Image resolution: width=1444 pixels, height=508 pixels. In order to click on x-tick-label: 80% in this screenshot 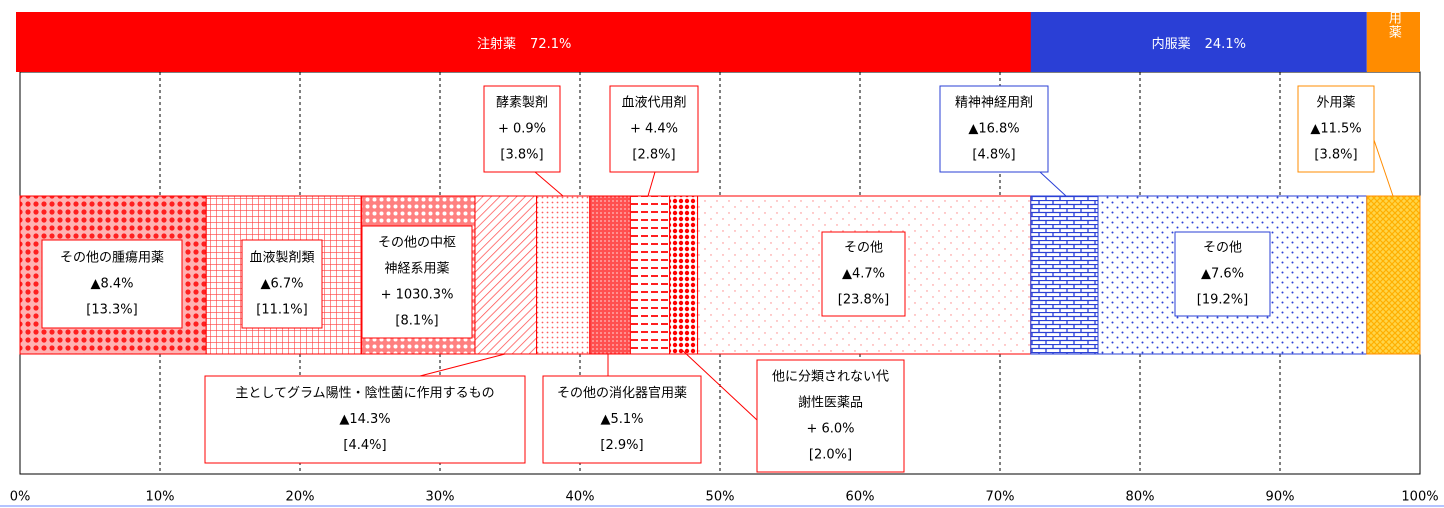, I will do `click(1140, 497)`.